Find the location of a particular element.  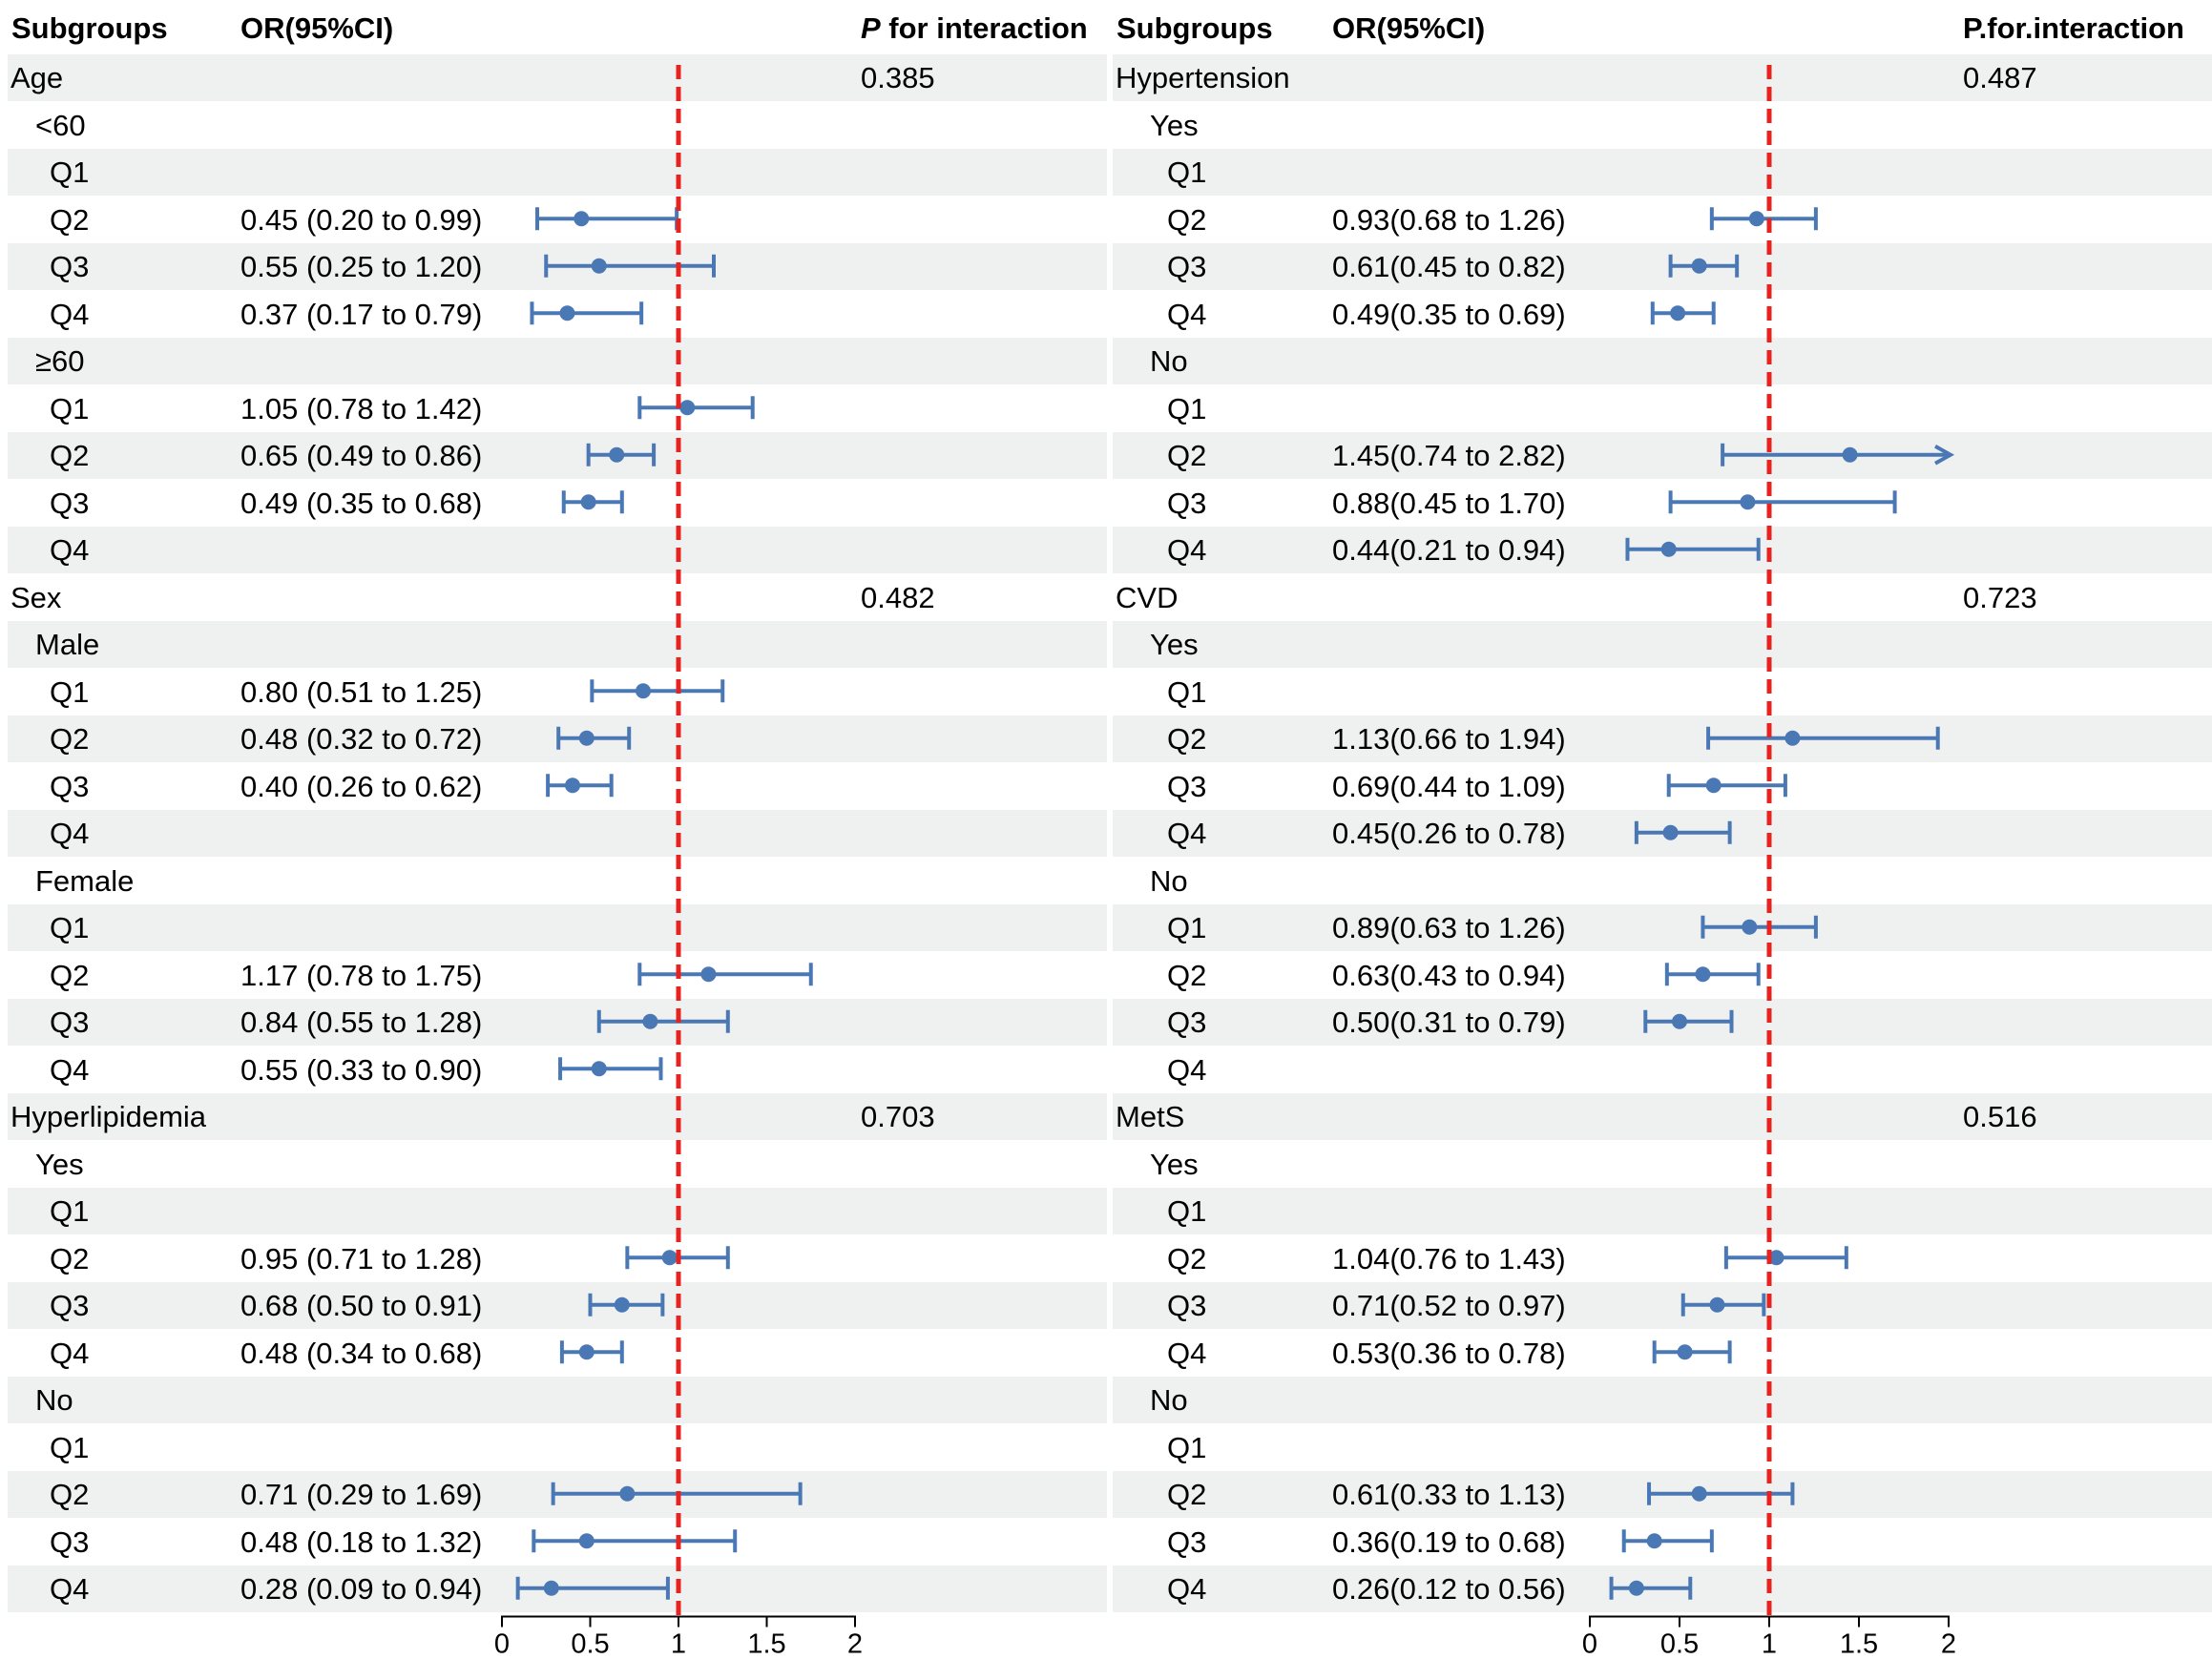

subgroup-heading: Sex is located at coordinates (36, 597).